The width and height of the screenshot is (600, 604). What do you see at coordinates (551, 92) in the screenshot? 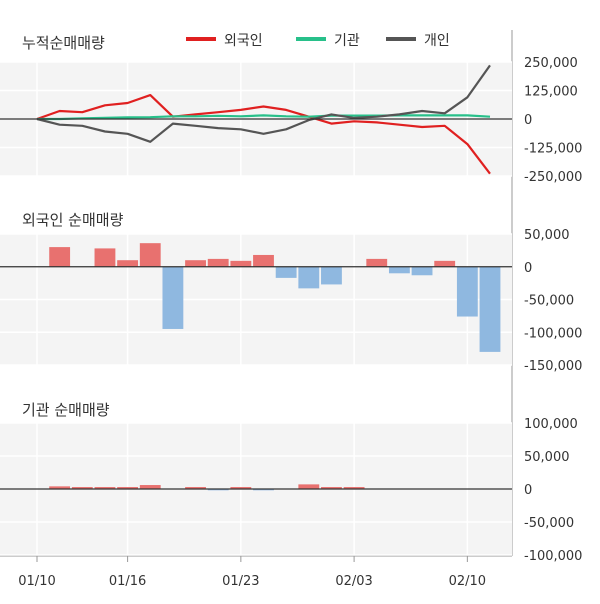
I see `y-tick-label-cumulative-1: 125,000` at bounding box center [551, 92].